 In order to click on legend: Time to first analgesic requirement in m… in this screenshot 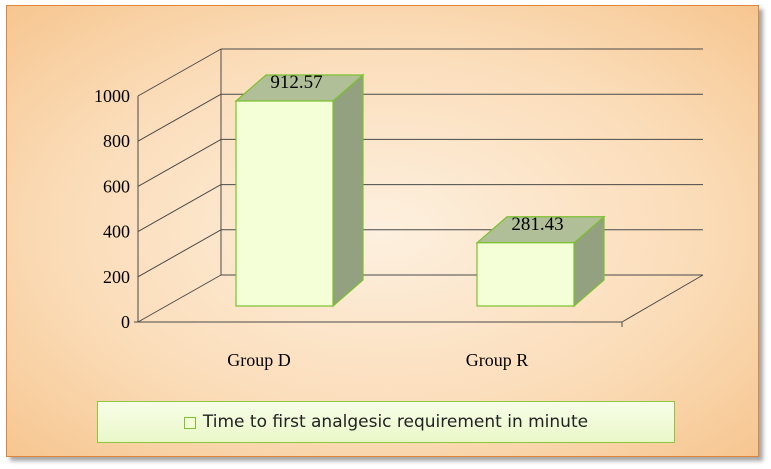, I will do `click(386, 422)`.